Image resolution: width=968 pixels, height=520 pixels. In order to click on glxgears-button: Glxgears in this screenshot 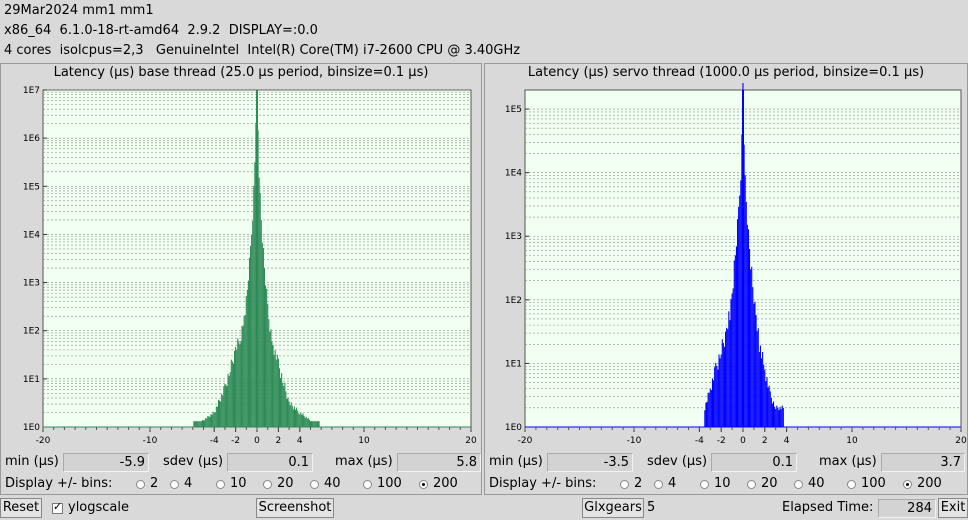, I will do `click(613, 508)`.